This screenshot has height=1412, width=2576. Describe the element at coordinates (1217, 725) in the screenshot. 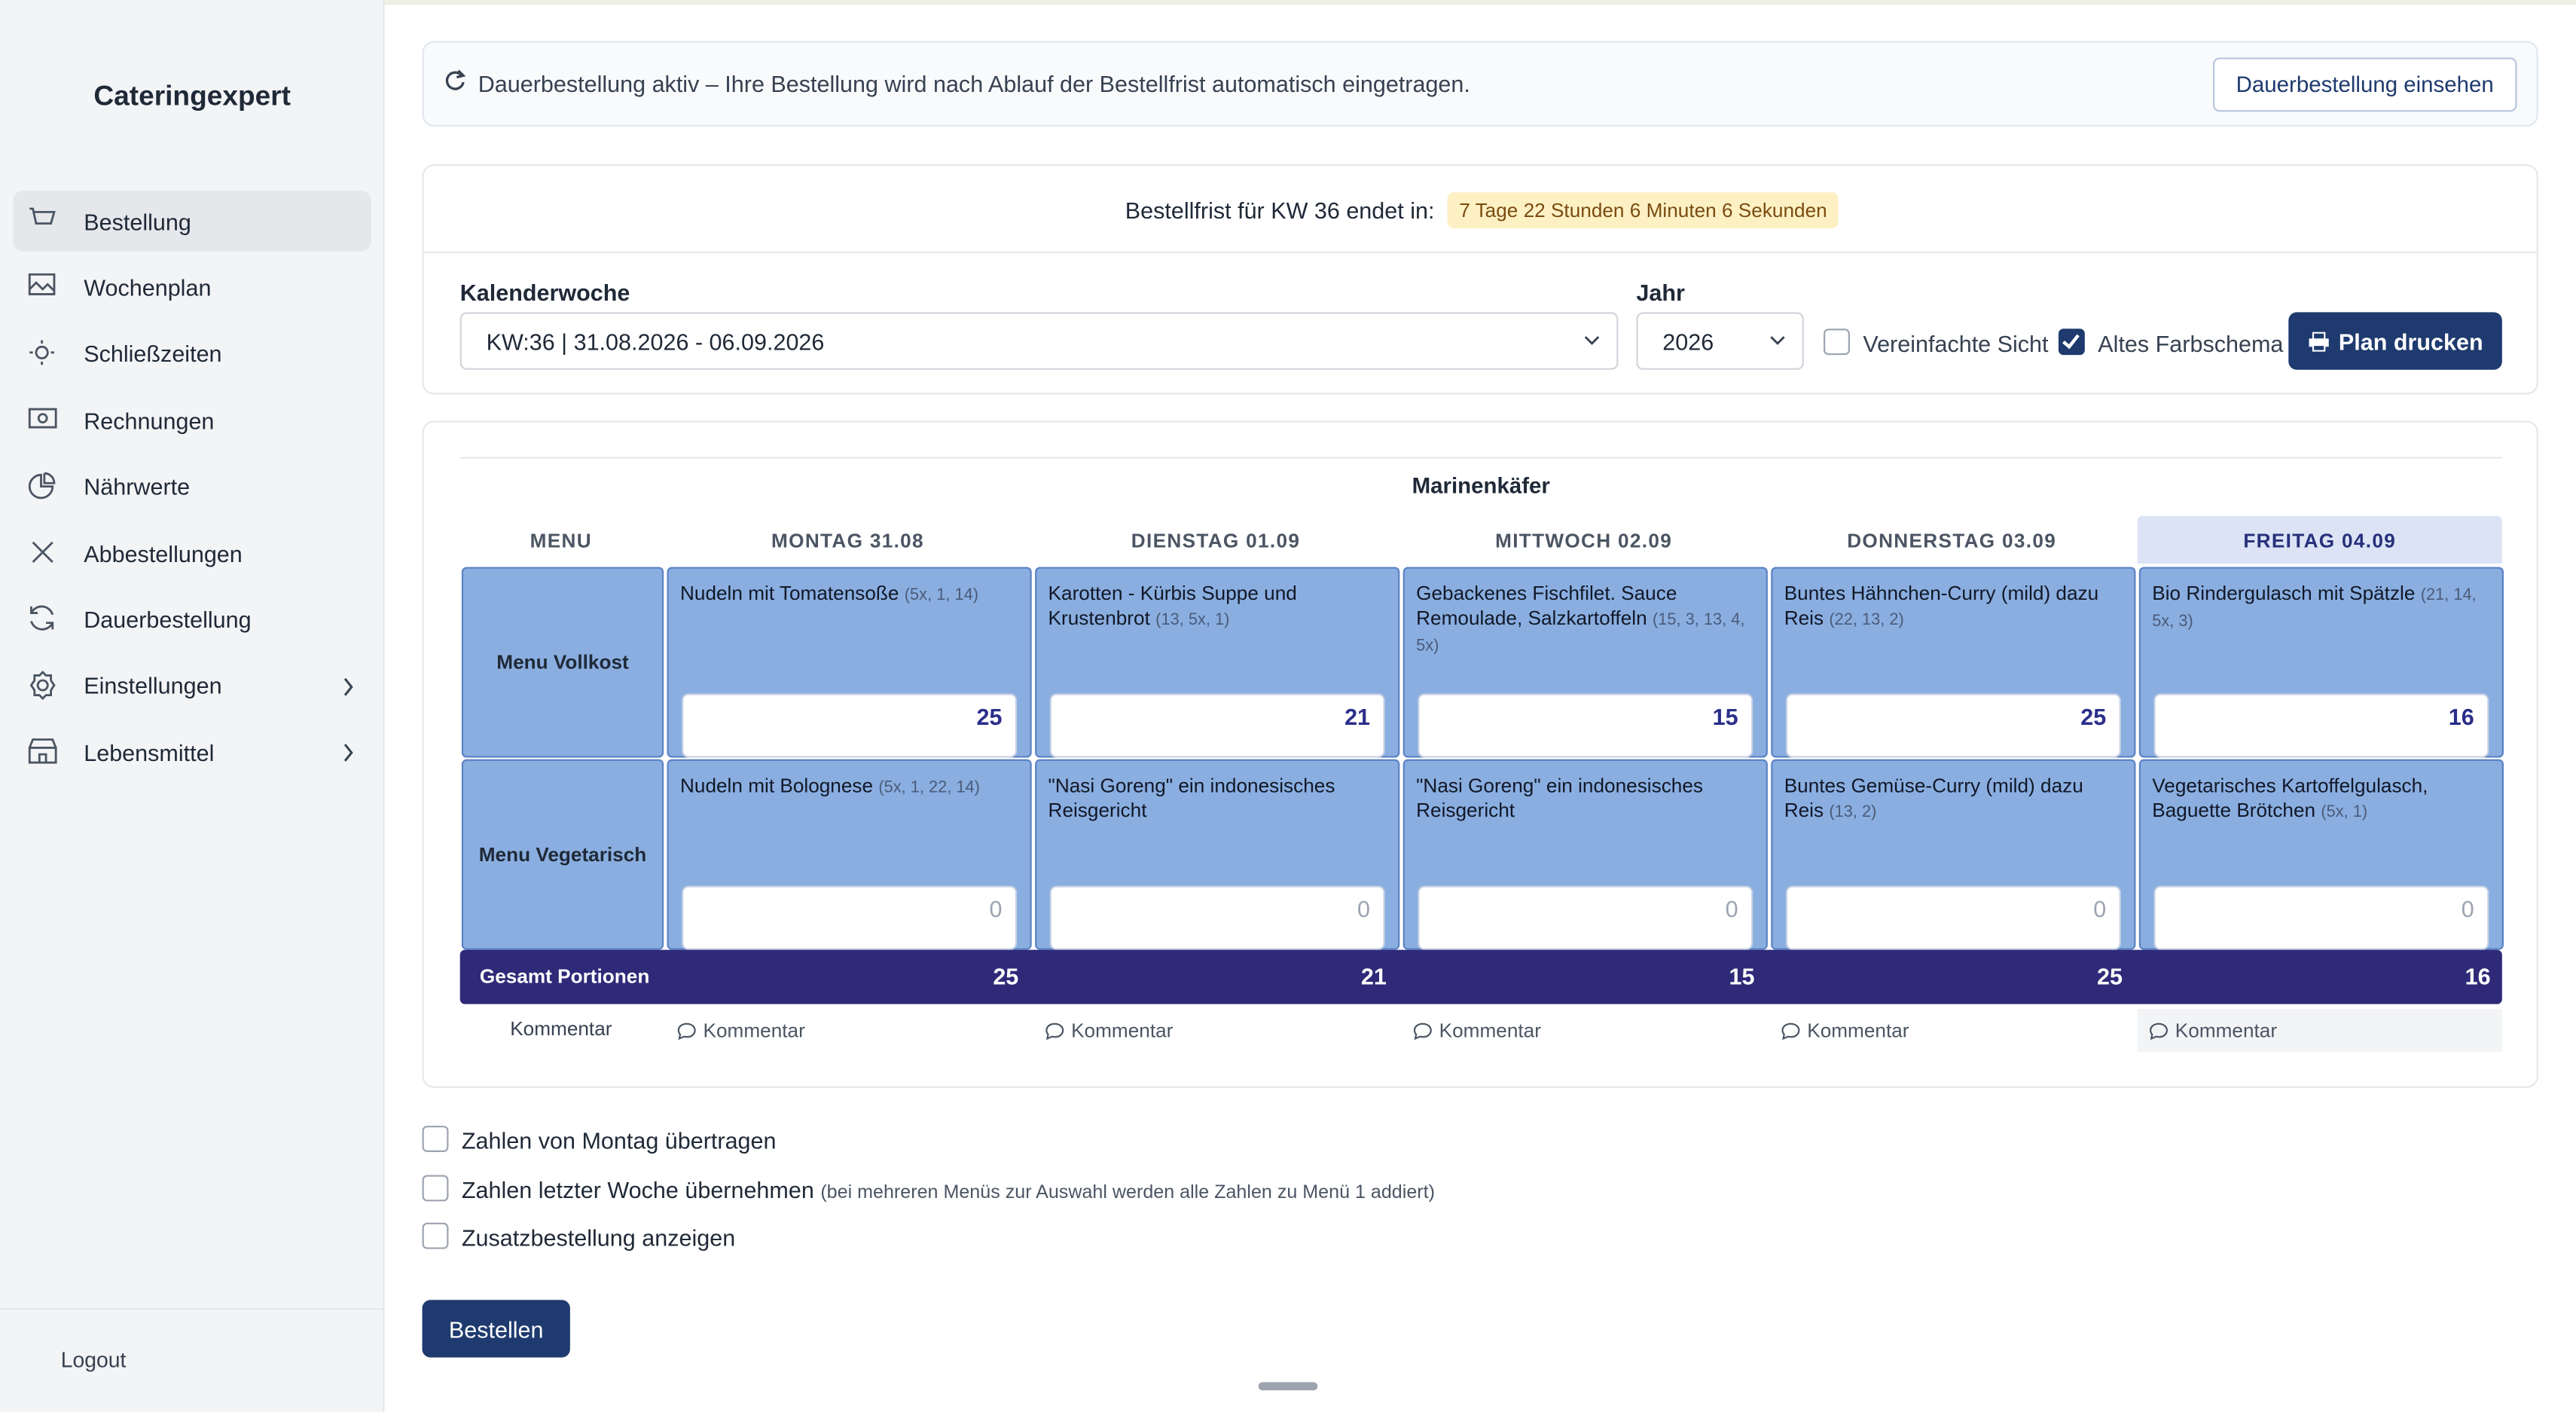

I see `quantity-input: 21` at that location.